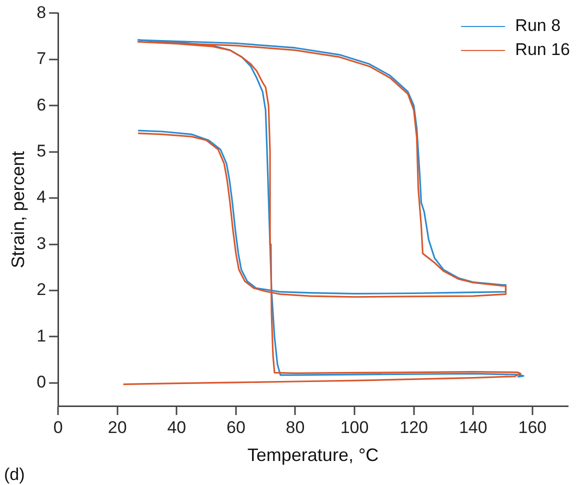  Describe the element at coordinates (14, 474) in the screenshot. I see `text: (d)` at that location.